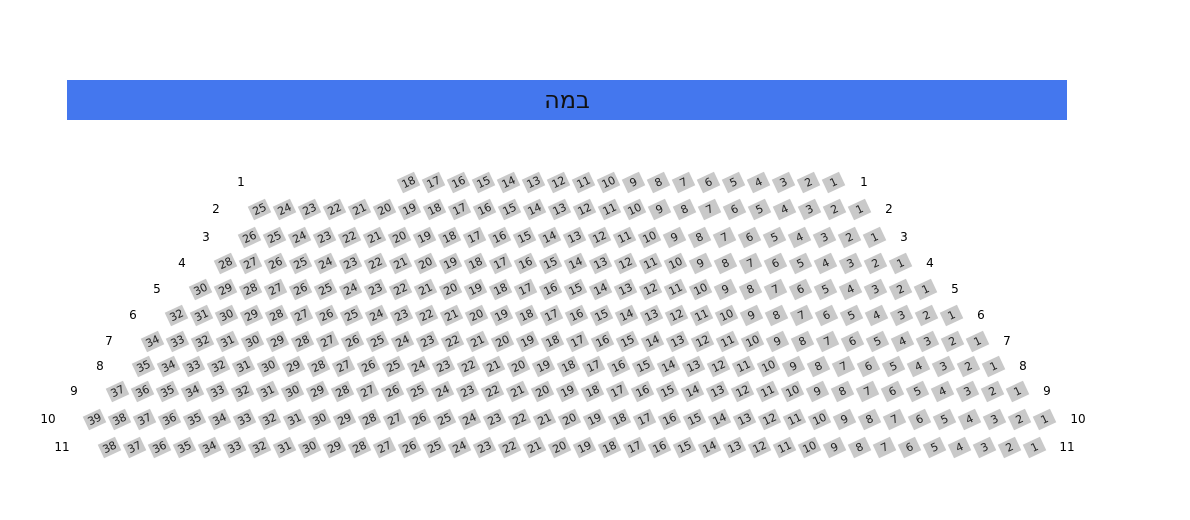  What do you see at coordinates (119, 419) in the screenshot?
I see `seat: 38` at bounding box center [119, 419].